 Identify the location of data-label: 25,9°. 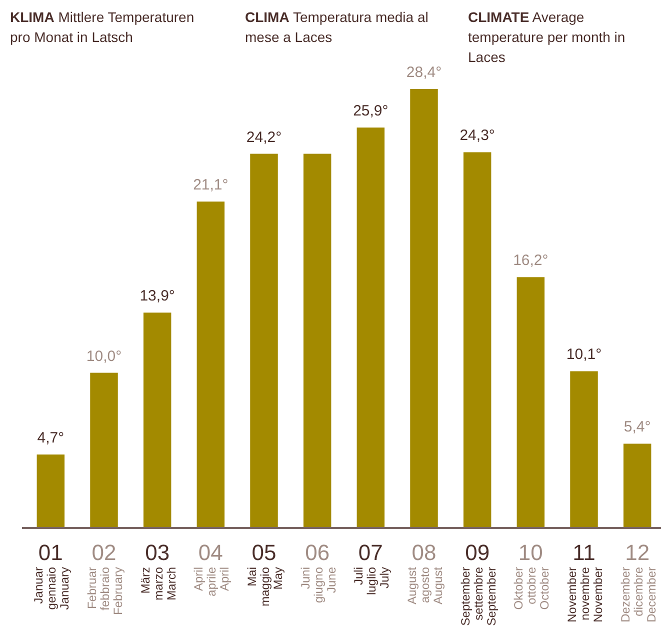
(370, 111).